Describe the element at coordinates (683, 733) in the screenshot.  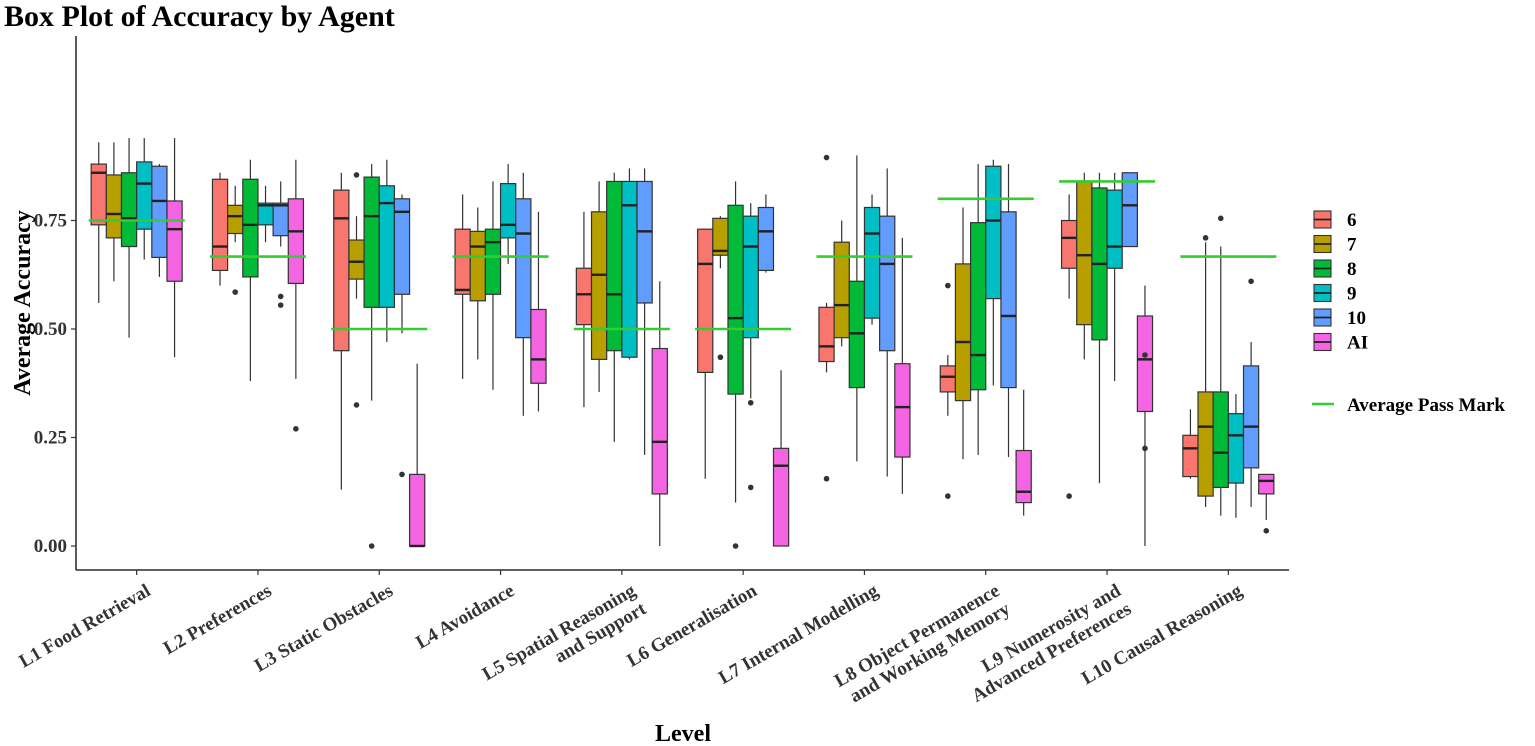
I see `x-axis-title: Level` at that location.